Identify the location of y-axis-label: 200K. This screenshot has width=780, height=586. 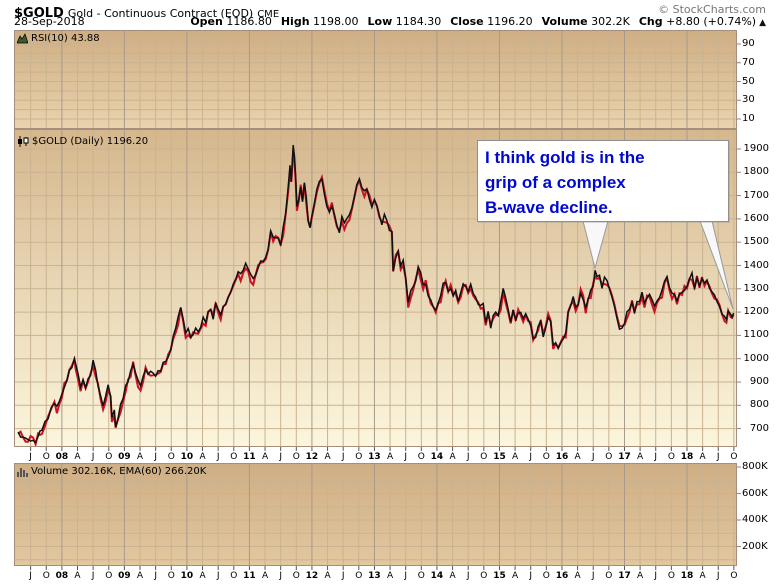
(755, 546).